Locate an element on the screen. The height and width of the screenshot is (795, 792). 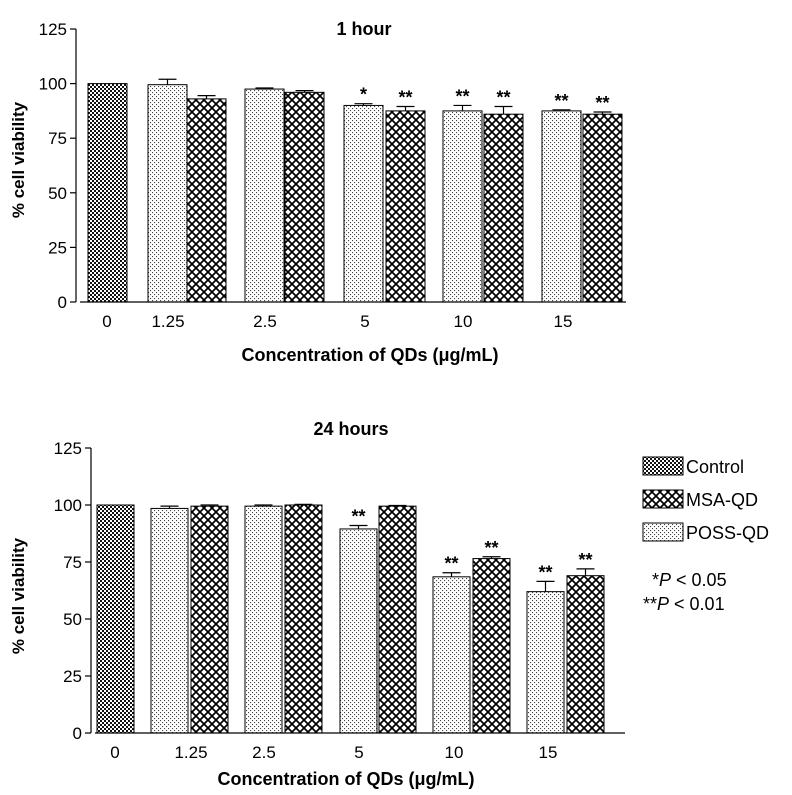
bar-5-msa-qd-significance: ** is located at coordinates (405, 98).